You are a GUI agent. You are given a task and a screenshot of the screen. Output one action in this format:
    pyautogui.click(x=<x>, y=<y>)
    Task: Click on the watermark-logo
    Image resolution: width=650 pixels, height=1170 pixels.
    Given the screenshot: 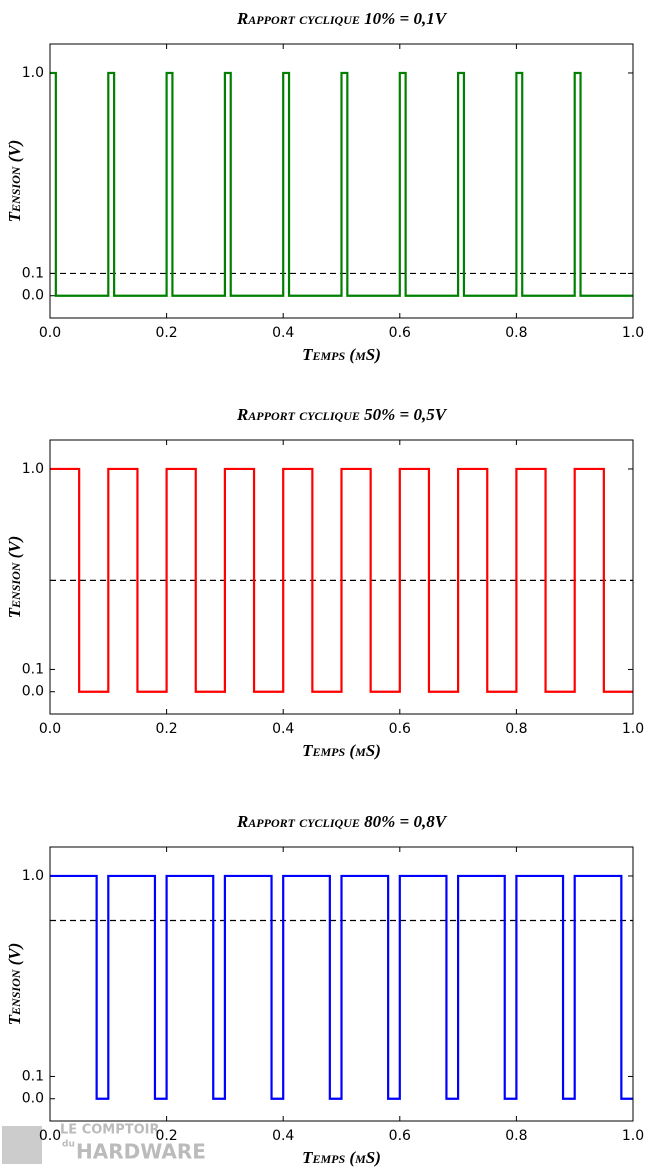 What is the action you would take?
    pyautogui.click(x=22, y=1145)
    